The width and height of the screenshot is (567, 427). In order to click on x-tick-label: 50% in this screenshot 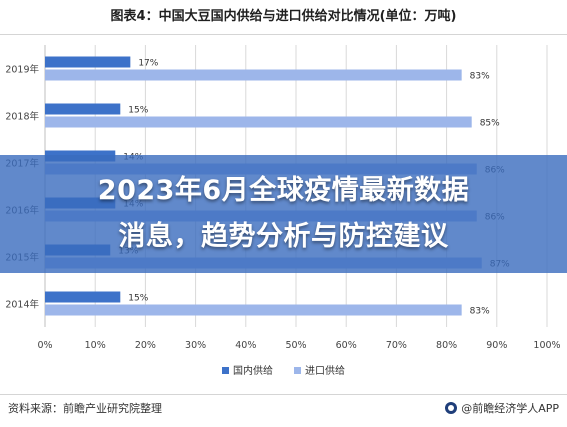, I will do `click(295, 345)`.